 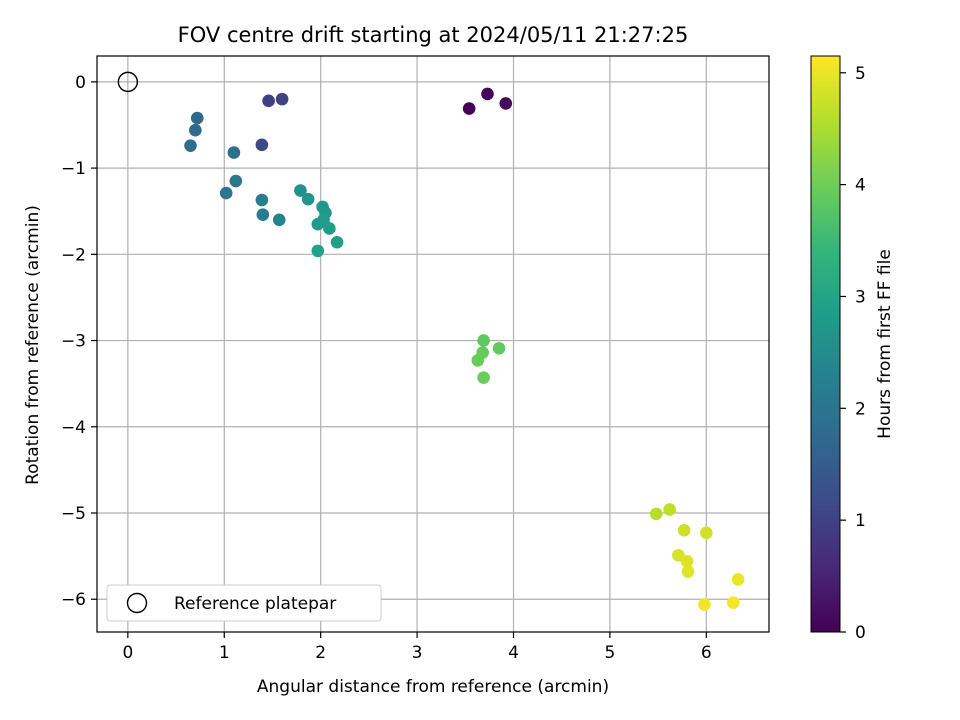 I want to click on x-tick-label: 5, so click(x=610, y=653).